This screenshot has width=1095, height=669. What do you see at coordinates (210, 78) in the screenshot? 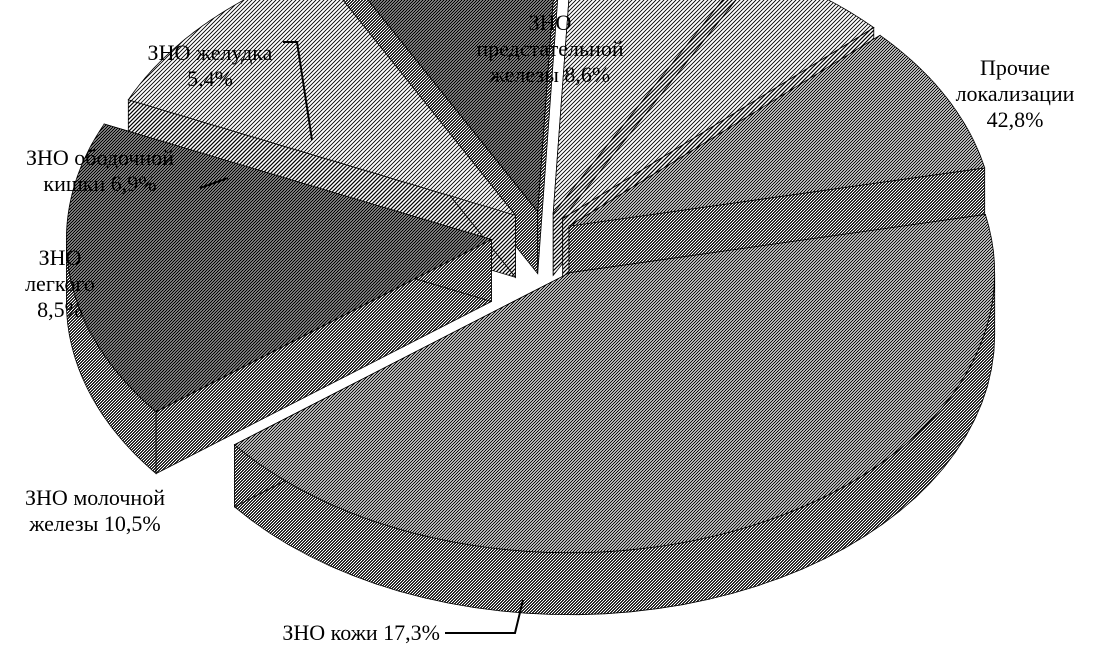
I see `slice-label-line: 5,4%` at bounding box center [210, 78].